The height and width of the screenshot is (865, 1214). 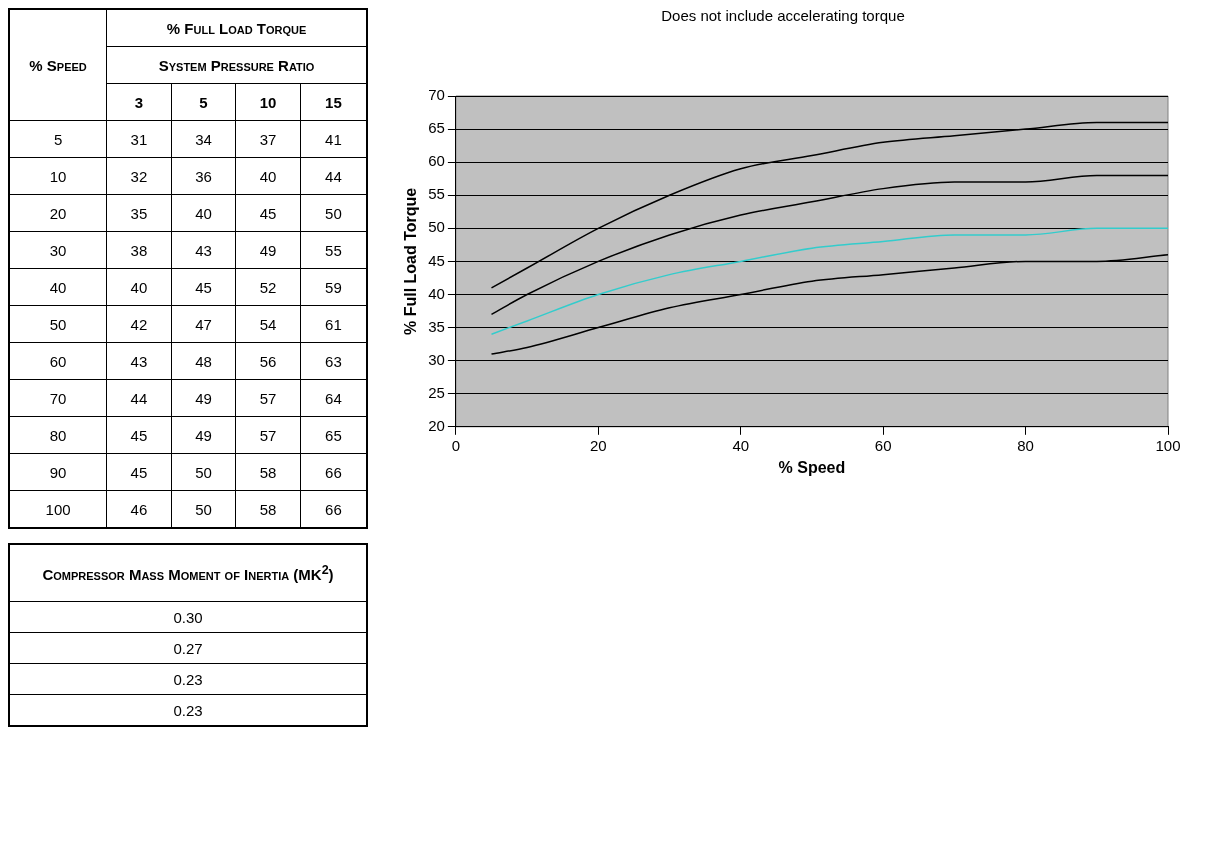 What do you see at coordinates (268, 361) in the screenshot?
I see `data-label: 56` at bounding box center [268, 361].